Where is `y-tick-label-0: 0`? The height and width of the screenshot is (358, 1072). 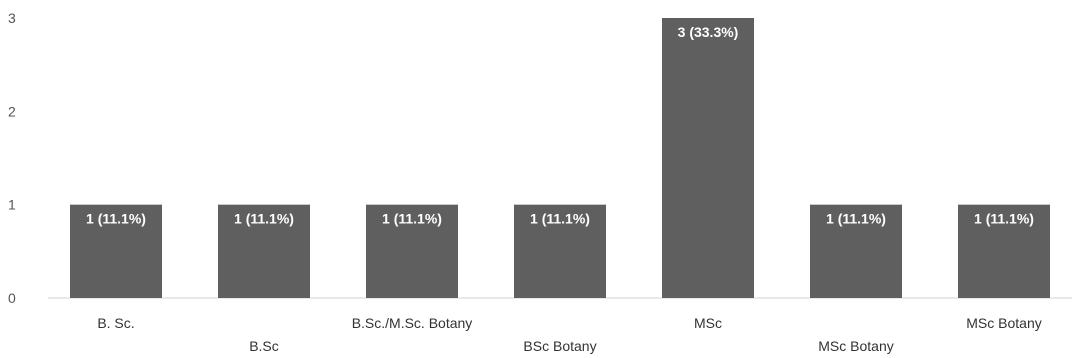 y-tick-label-0: 0 is located at coordinates (12, 298).